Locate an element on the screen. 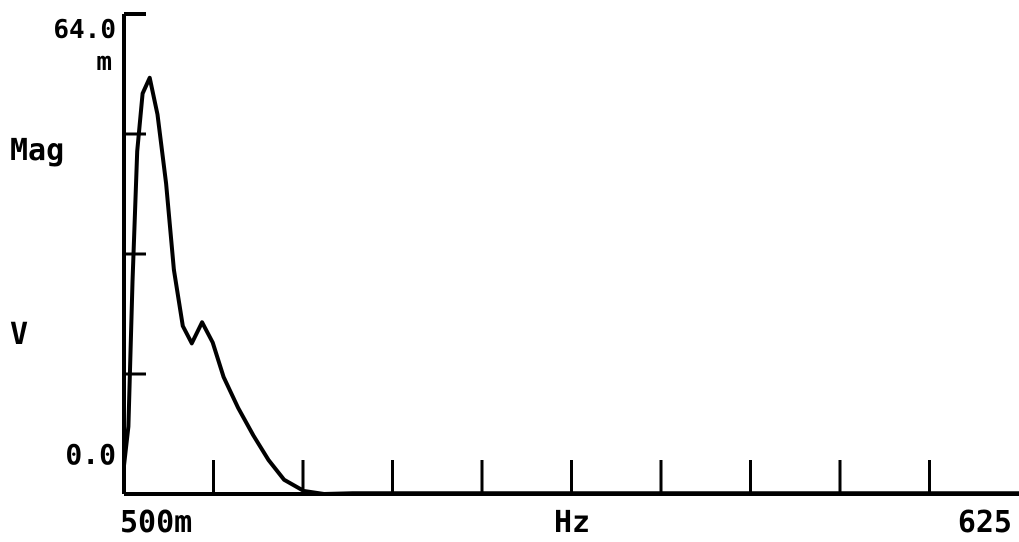  x-start-label: 500m is located at coordinates (156, 522).